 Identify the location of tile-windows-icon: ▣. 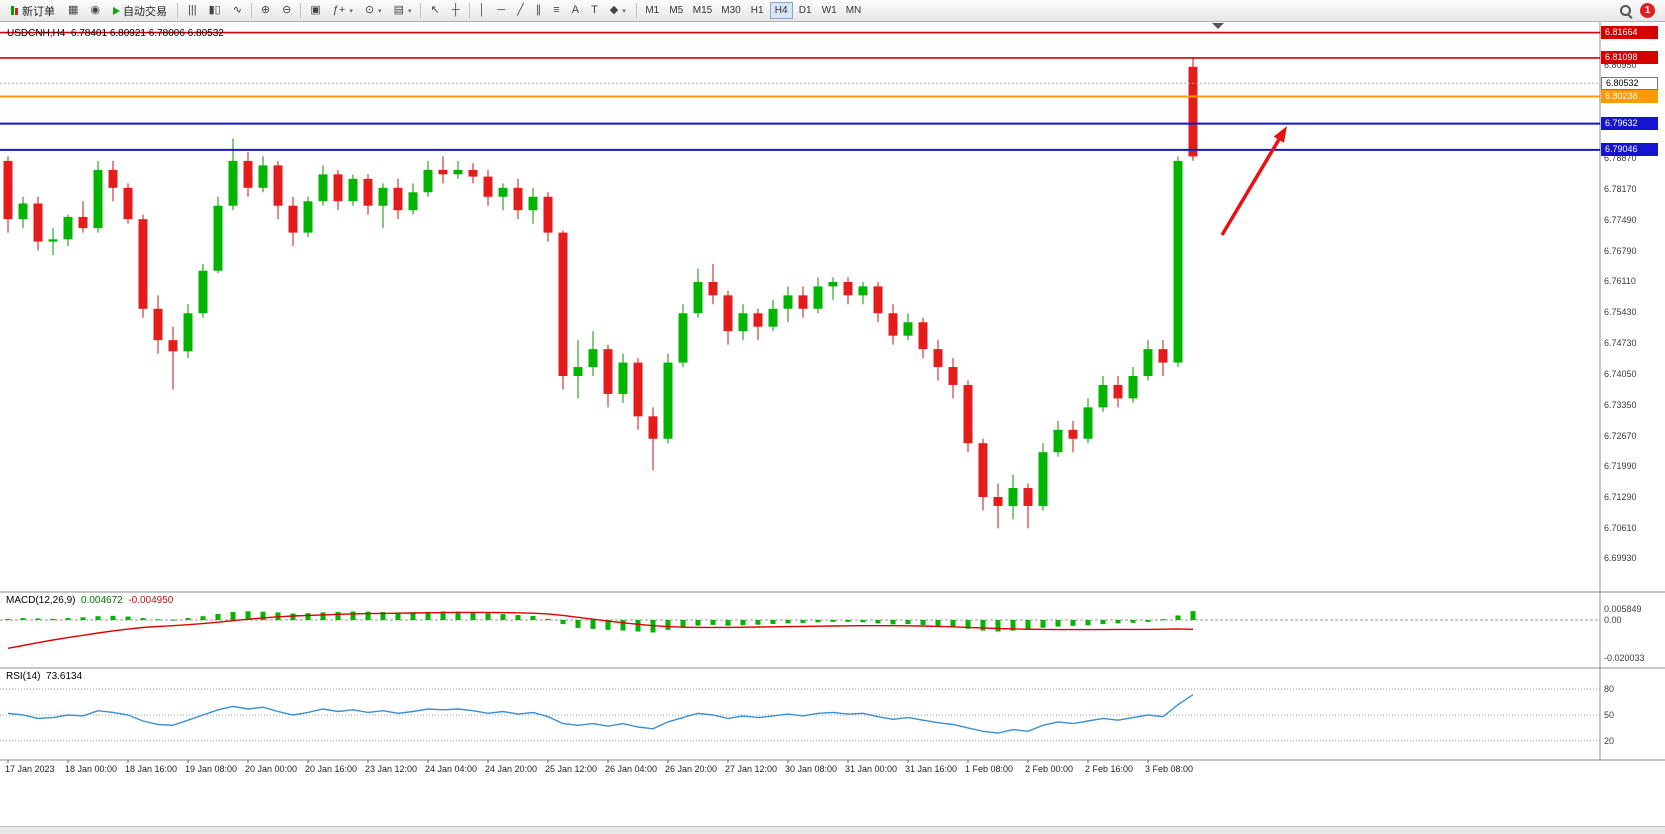
(315, 10).